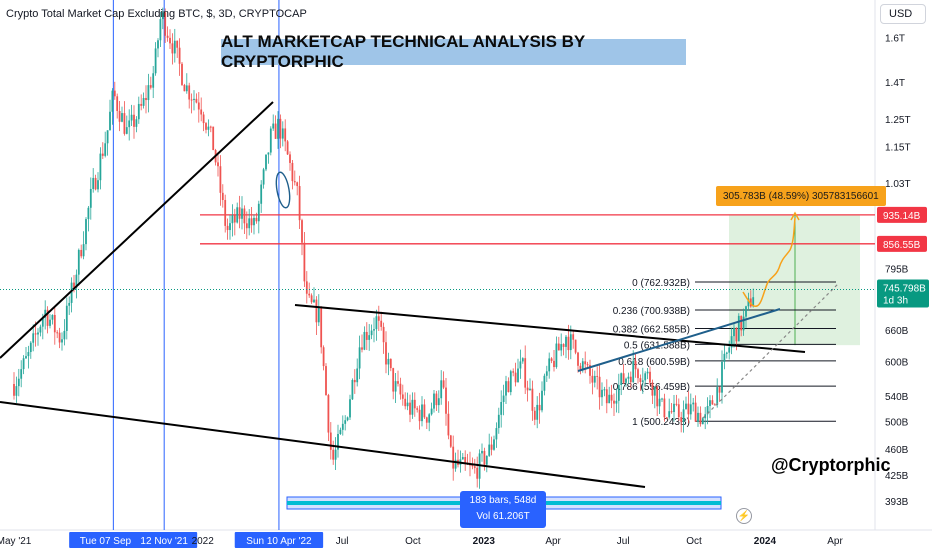 This screenshot has width=932, height=550. Describe the element at coordinates (801, 196) in the screenshot. I see `target-measure-label: 305.783B (48.59%) 305783156601` at that location.